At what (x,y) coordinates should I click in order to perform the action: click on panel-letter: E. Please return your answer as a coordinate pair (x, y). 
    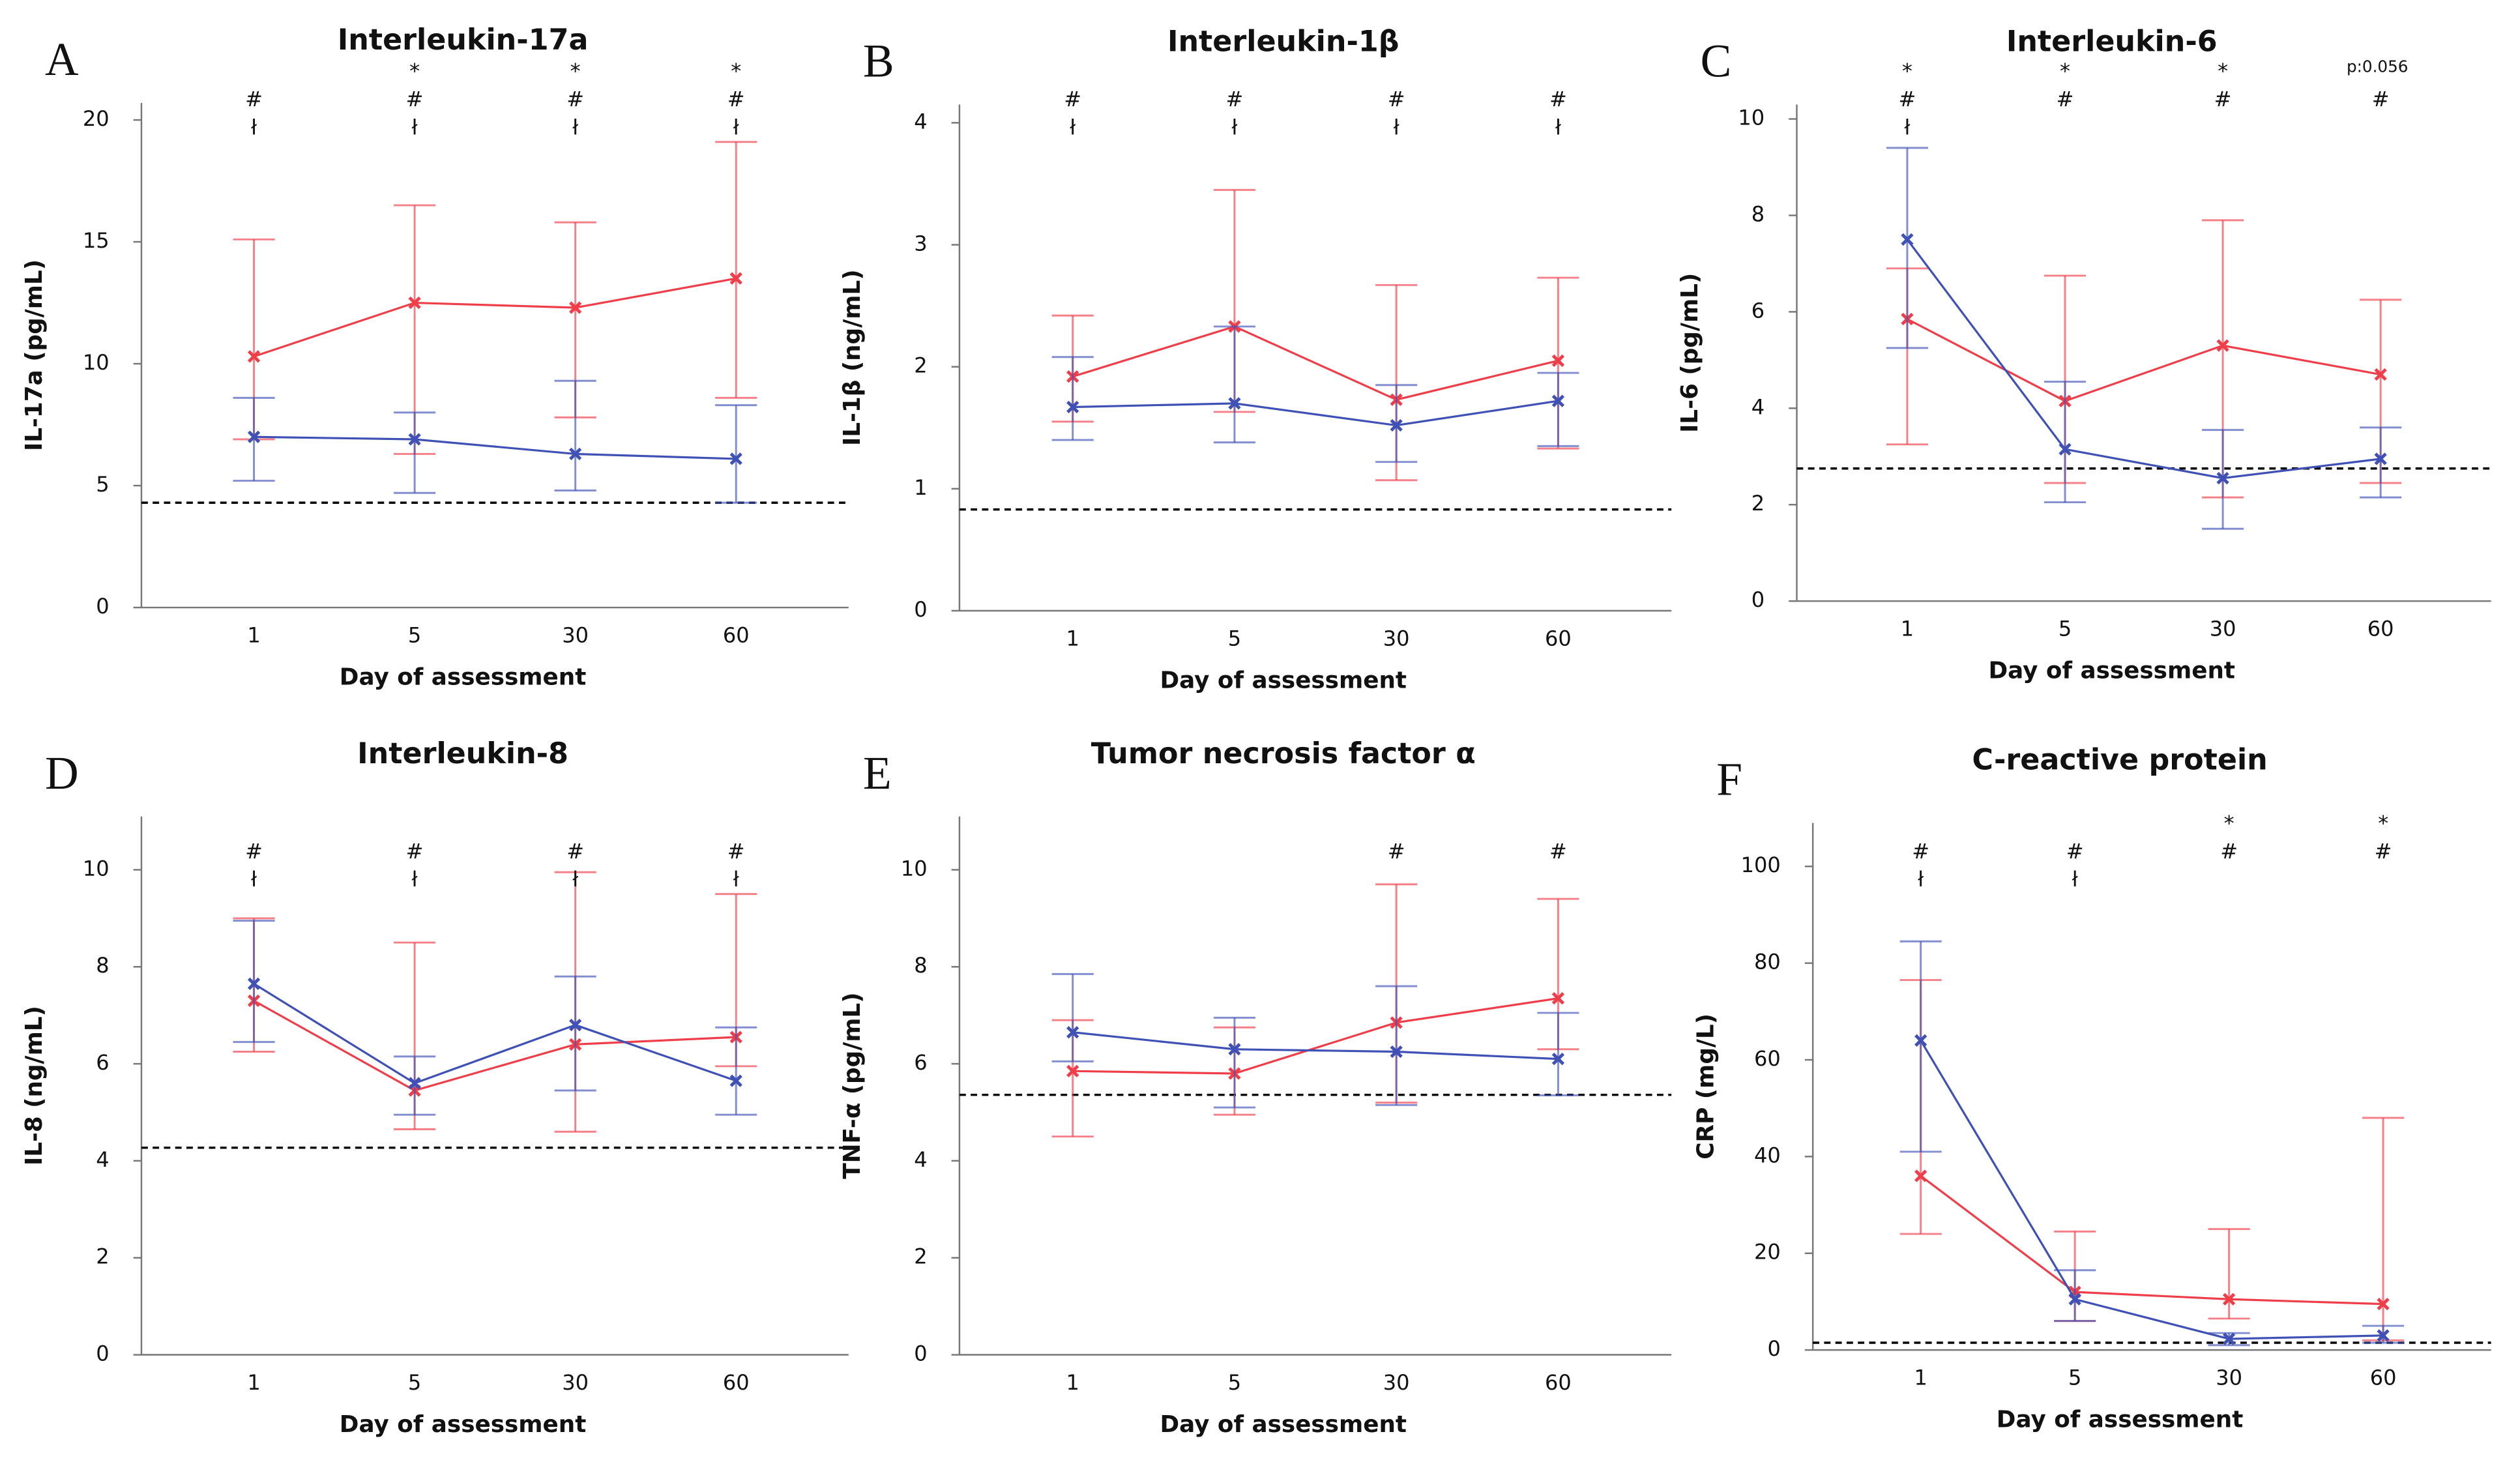
    Looking at the image, I should click on (878, 773).